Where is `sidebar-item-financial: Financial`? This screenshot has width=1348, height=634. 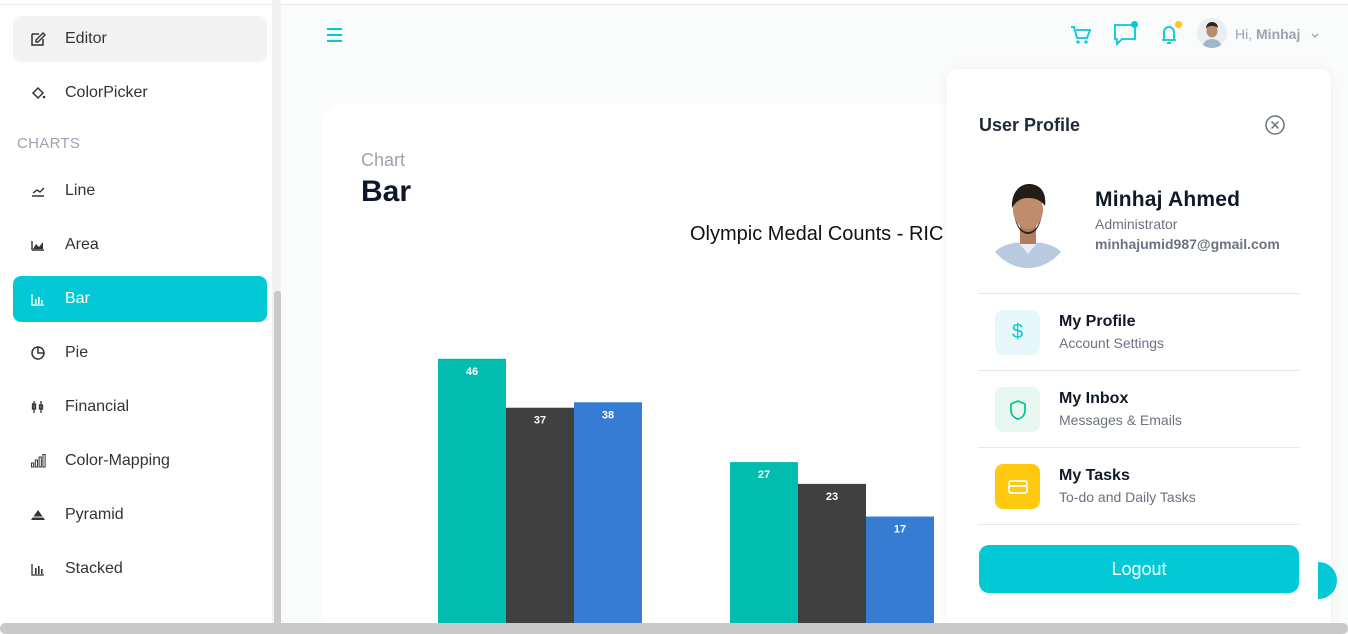 sidebar-item-financial: Financial is located at coordinates (140, 407).